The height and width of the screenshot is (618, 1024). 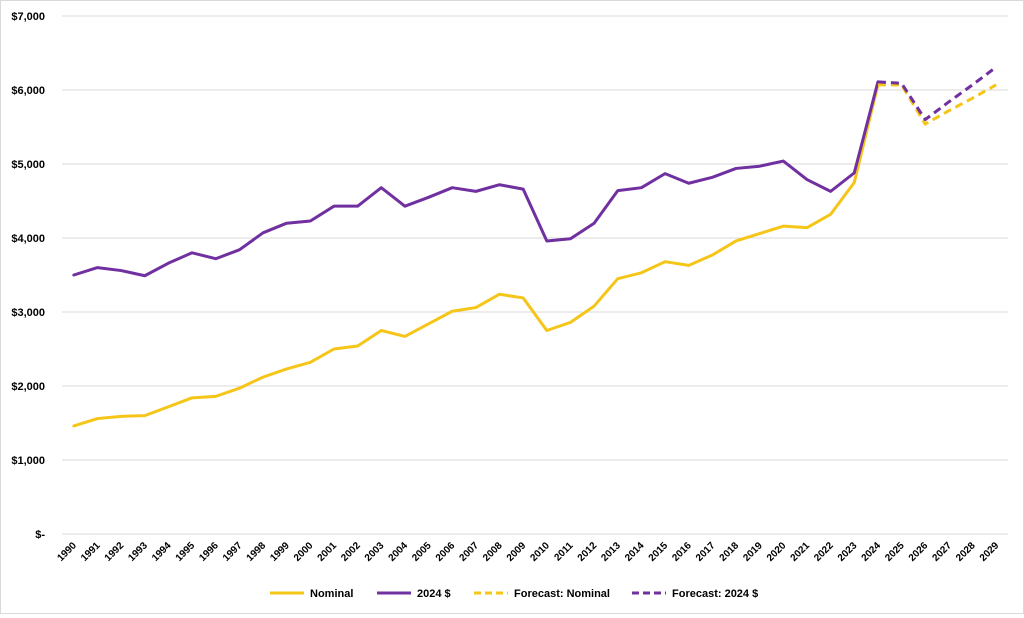 I want to click on x-tick-label: 1993, so click(x=138, y=552).